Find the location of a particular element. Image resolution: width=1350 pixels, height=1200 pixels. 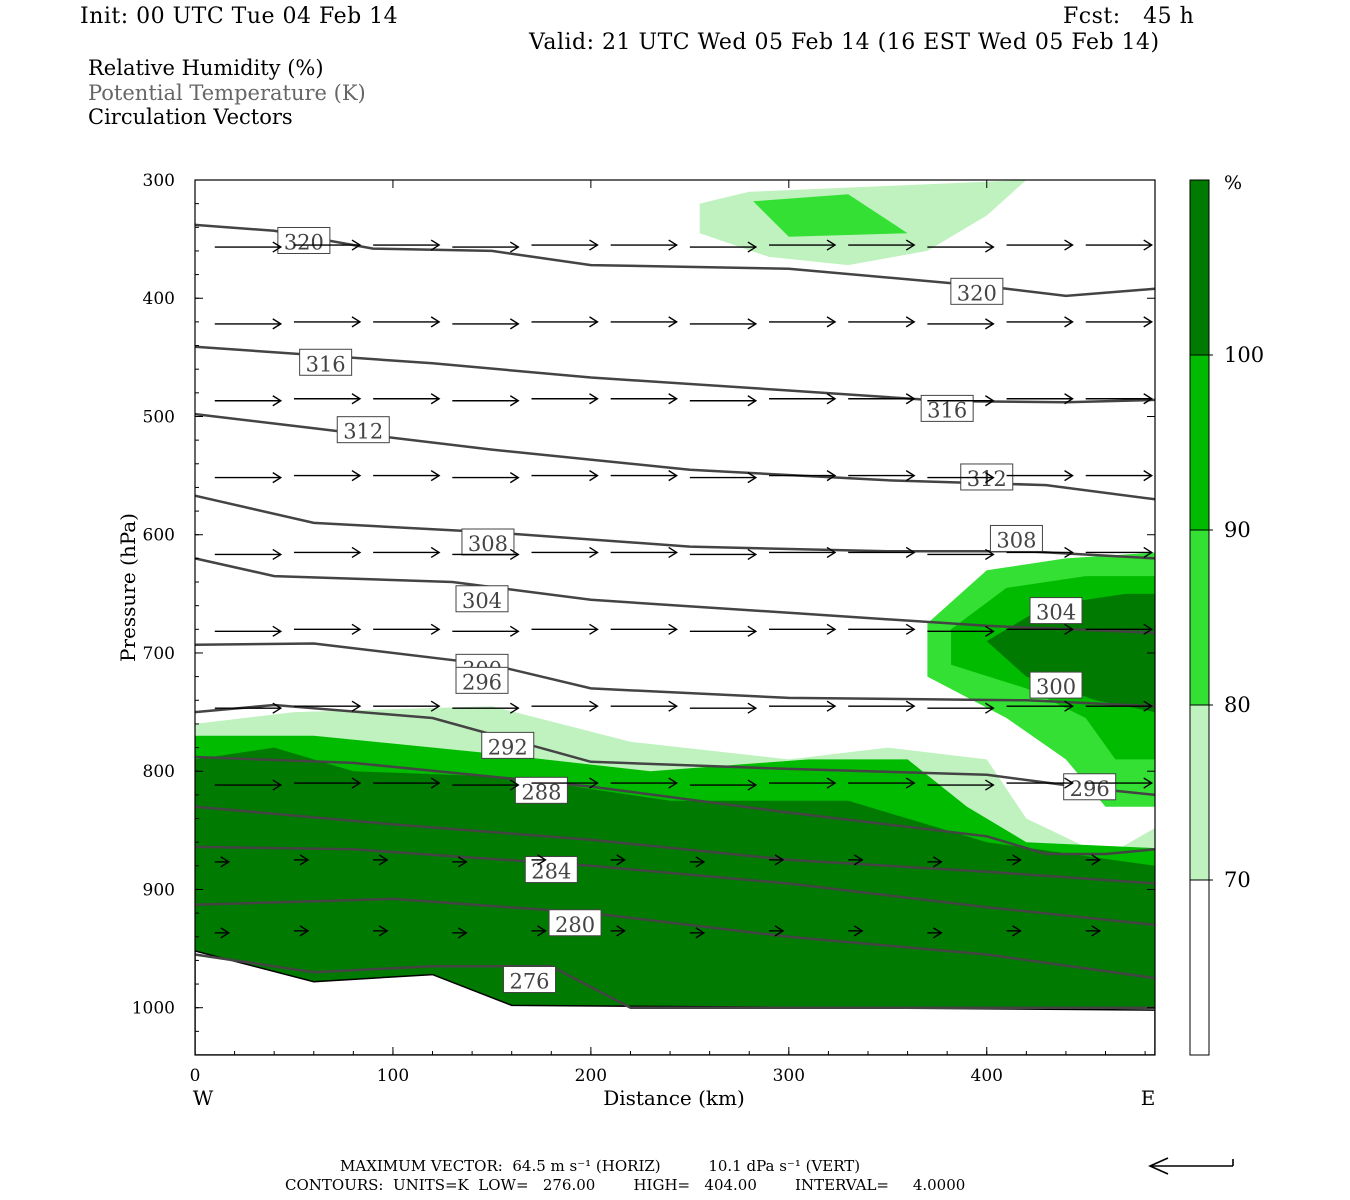

west-label: W is located at coordinates (203, 1098).